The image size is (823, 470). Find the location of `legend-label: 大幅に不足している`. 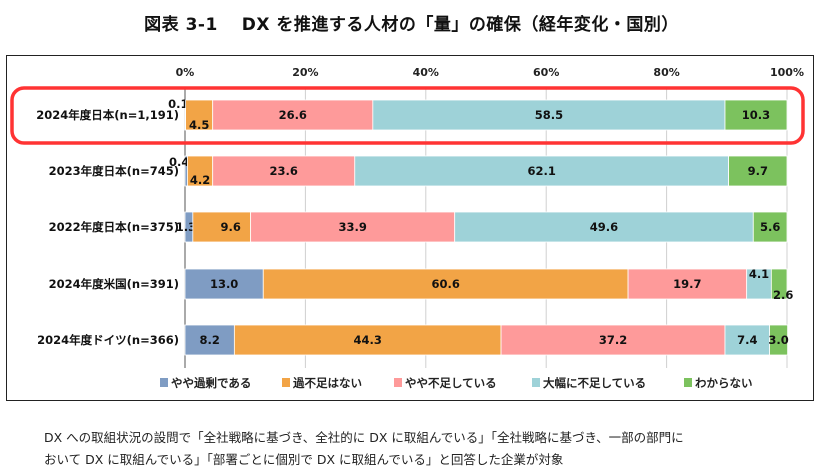

legend-label: 大幅に不足している is located at coordinates (594, 383).